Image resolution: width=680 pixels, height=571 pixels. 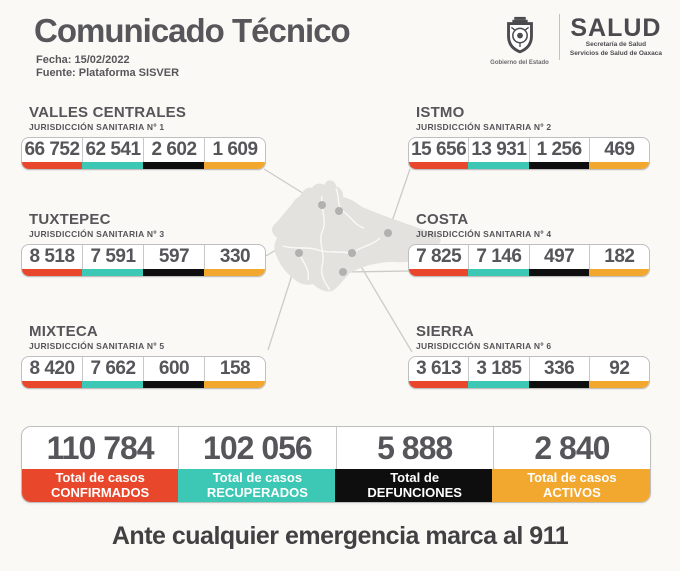 What do you see at coordinates (97, 127) in the screenshot?
I see `region-jurisdiction: JURISDICCIÓN SANITARIA Nº 1` at bounding box center [97, 127].